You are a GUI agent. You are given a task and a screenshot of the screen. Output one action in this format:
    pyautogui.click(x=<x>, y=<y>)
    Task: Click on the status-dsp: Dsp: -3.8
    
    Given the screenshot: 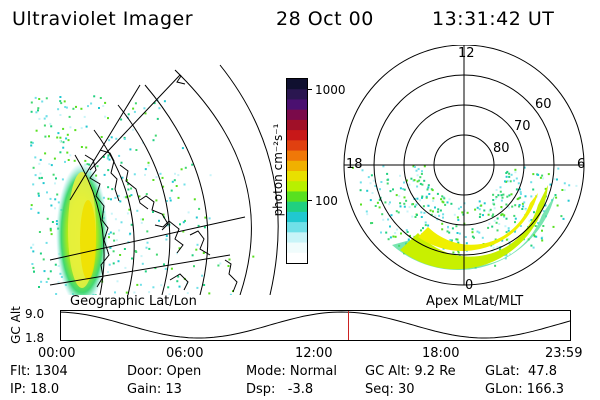 What is the action you would take?
    pyautogui.click(x=280, y=389)
    